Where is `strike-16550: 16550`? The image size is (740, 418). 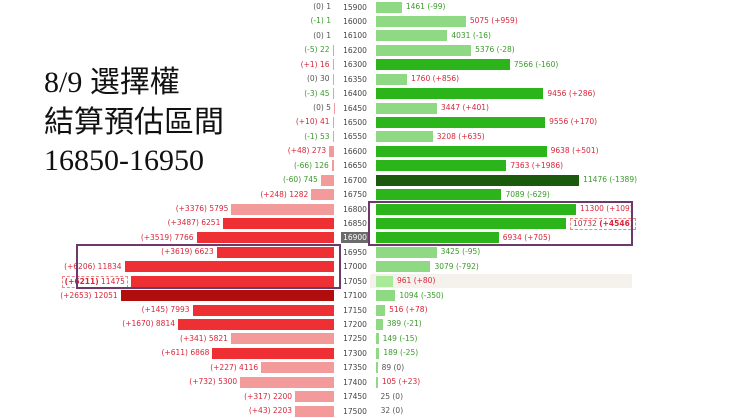
strike-16550: 16550 is located at coordinates (355, 137).